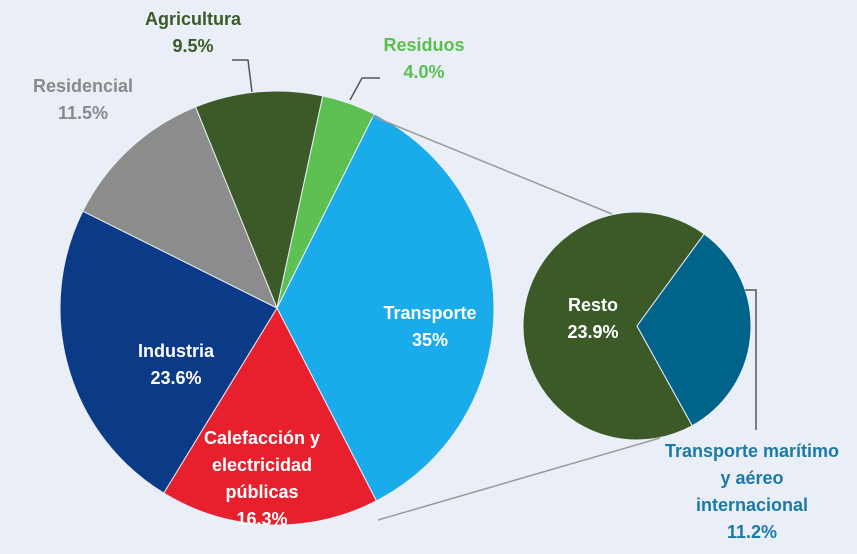  What do you see at coordinates (593, 332) in the screenshot?
I see `slice-value: 23.9%` at bounding box center [593, 332].